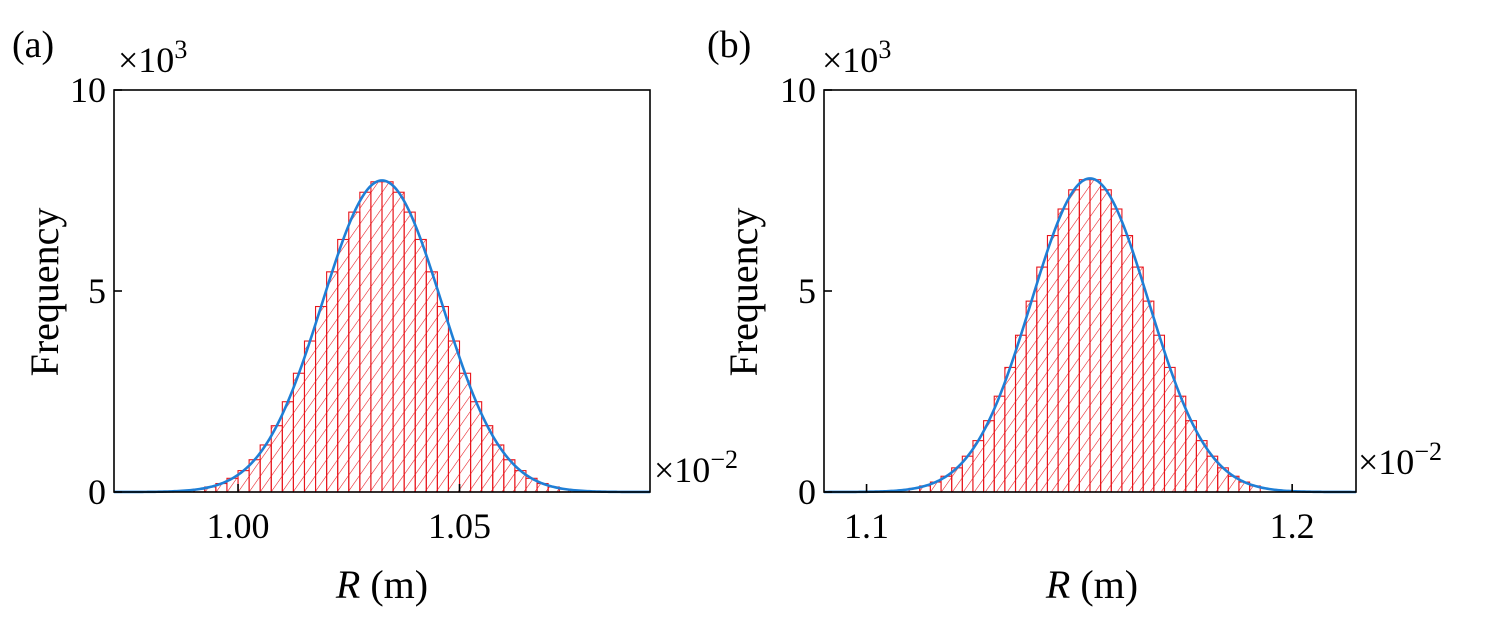  What do you see at coordinates (798, 90) in the screenshot?
I see `y-tick-label-b: 10` at bounding box center [798, 90].